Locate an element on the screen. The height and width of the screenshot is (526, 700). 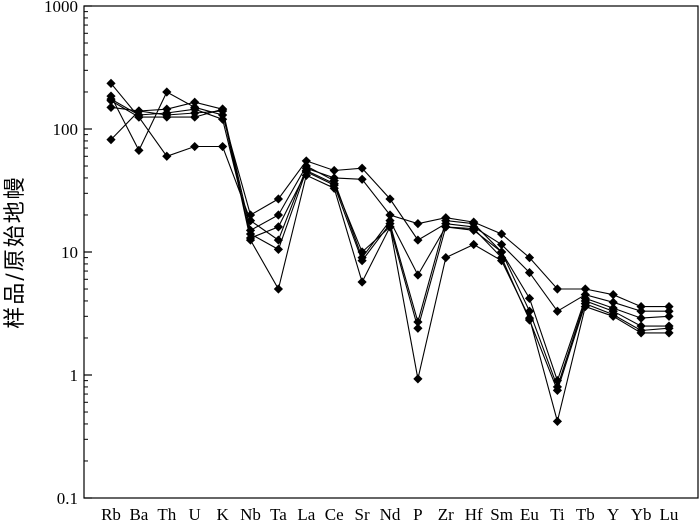
x-tick-label: Hf is located at coordinates (474, 514).